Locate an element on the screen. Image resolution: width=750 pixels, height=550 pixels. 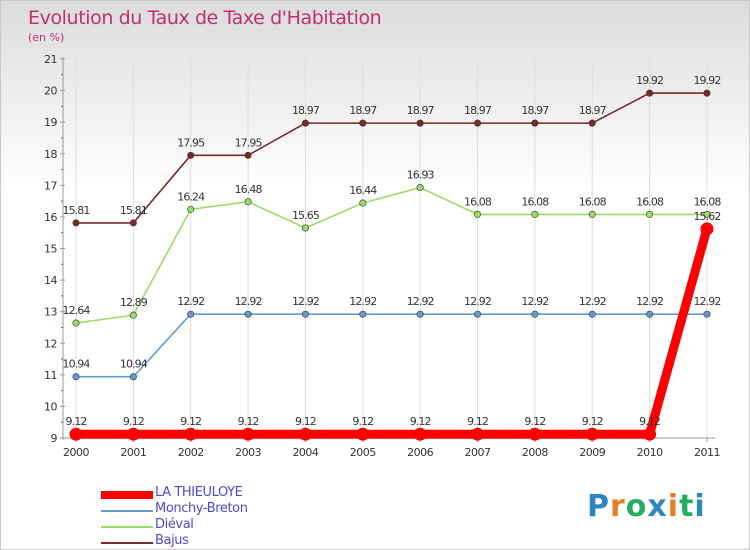
chart-title: Evolution du Taux de Taxe d'Habitation is located at coordinates (205, 18).